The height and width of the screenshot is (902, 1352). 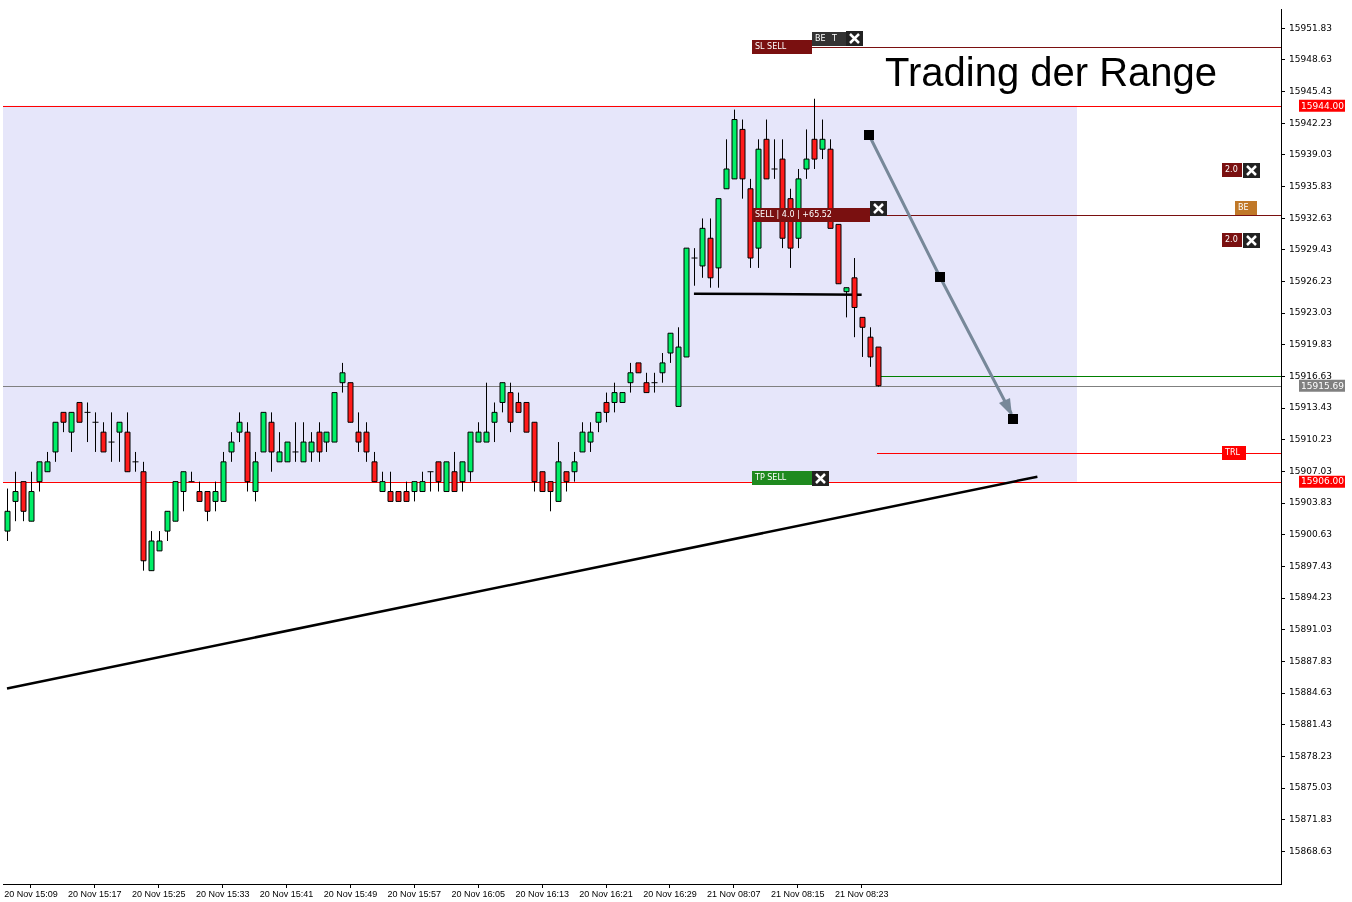 What do you see at coordinates (834, 39) in the screenshot?
I see `annotation: T` at bounding box center [834, 39].